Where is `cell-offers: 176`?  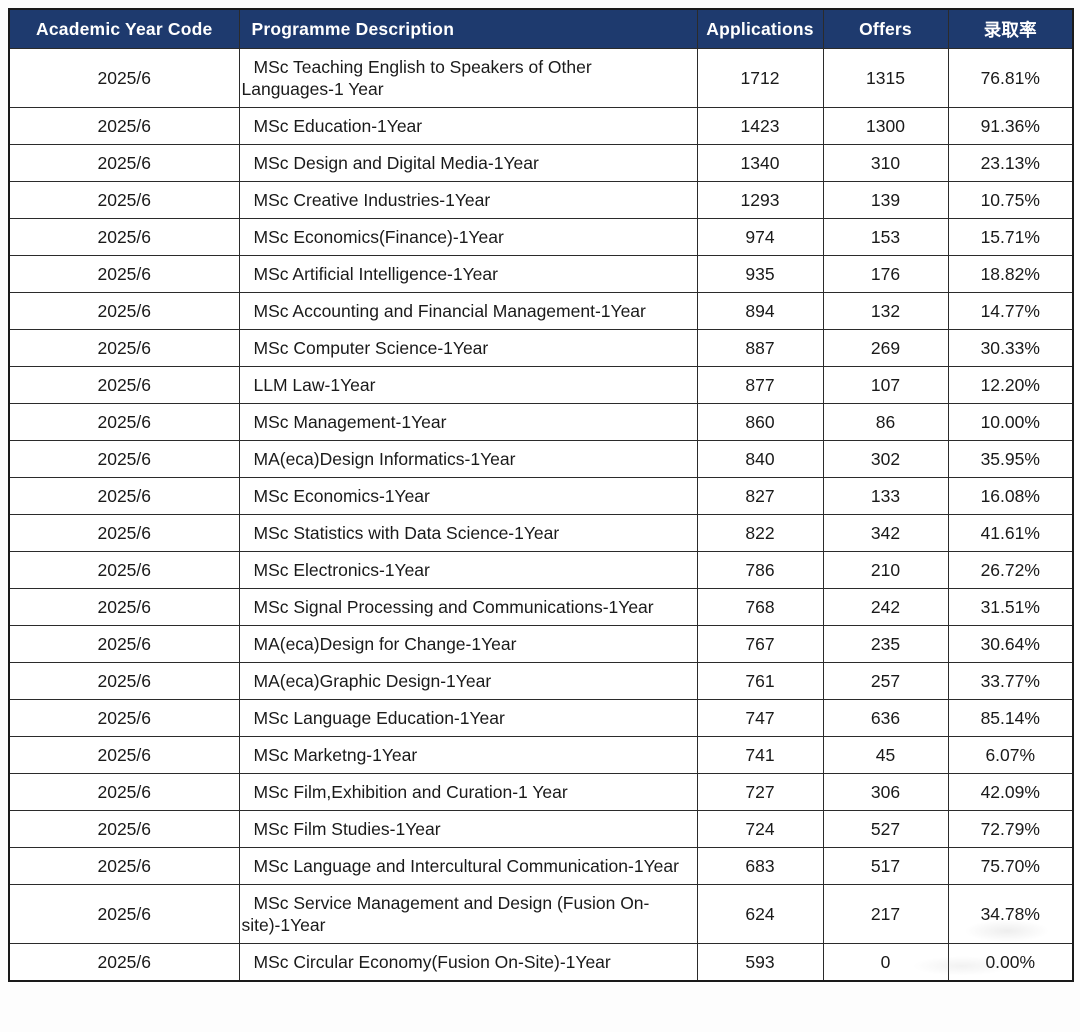 cell-offers: 176 is located at coordinates (885, 274).